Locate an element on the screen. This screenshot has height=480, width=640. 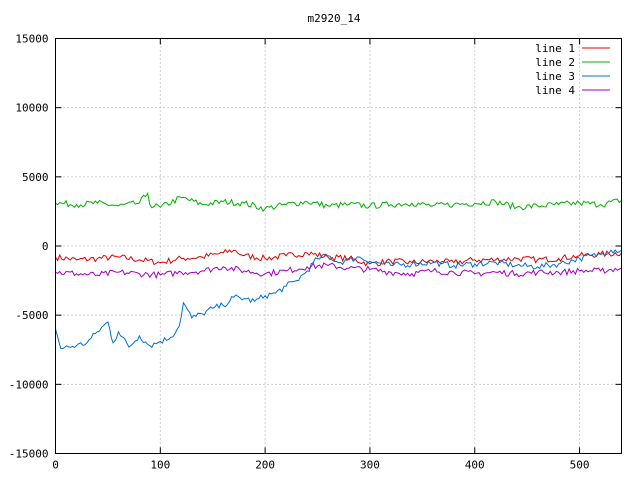
x-tick-label: 500 is located at coordinates (580, 465).